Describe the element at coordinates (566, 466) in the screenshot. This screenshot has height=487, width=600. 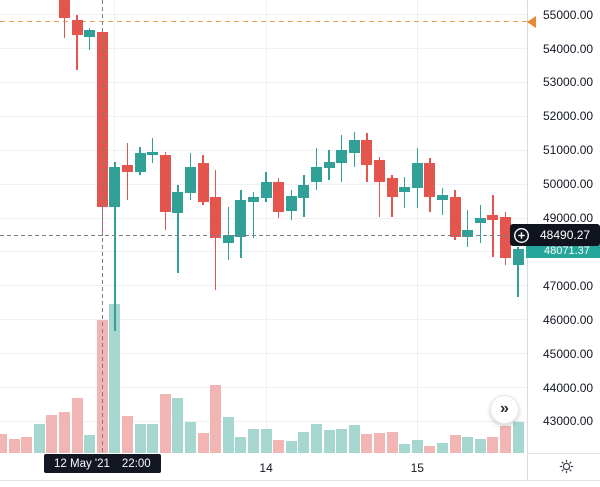
I see `settings-gear-icon` at that location.